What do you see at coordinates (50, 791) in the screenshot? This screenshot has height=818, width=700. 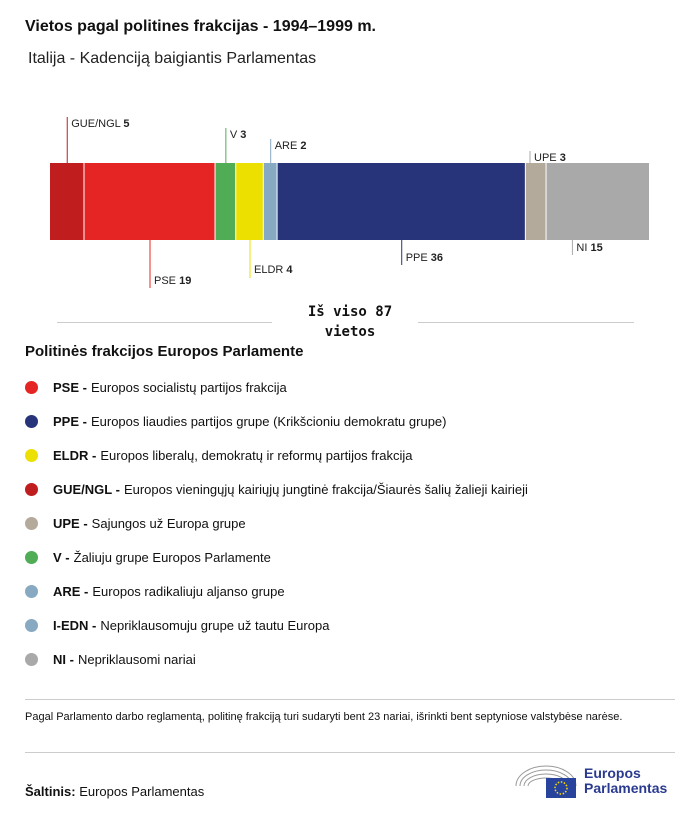 I see `source-label: Šaltinis:` at bounding box center [50, 791].